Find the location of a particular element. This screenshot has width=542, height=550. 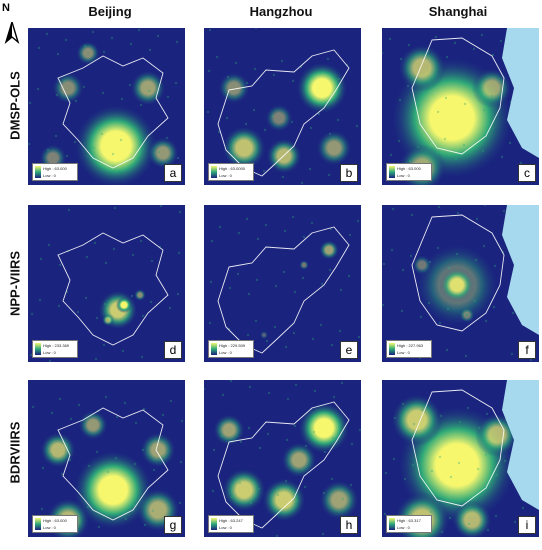

panel-label: a is located at coordinates (173, 173).